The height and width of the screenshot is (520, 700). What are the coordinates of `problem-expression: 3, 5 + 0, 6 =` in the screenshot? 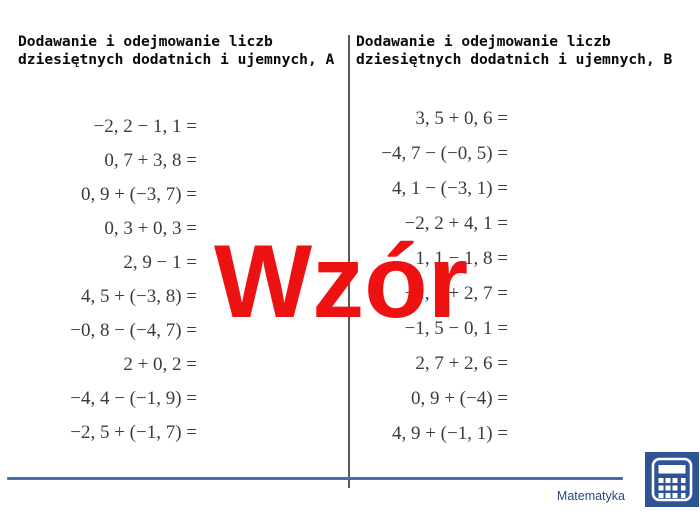 It's located at (461, 118).